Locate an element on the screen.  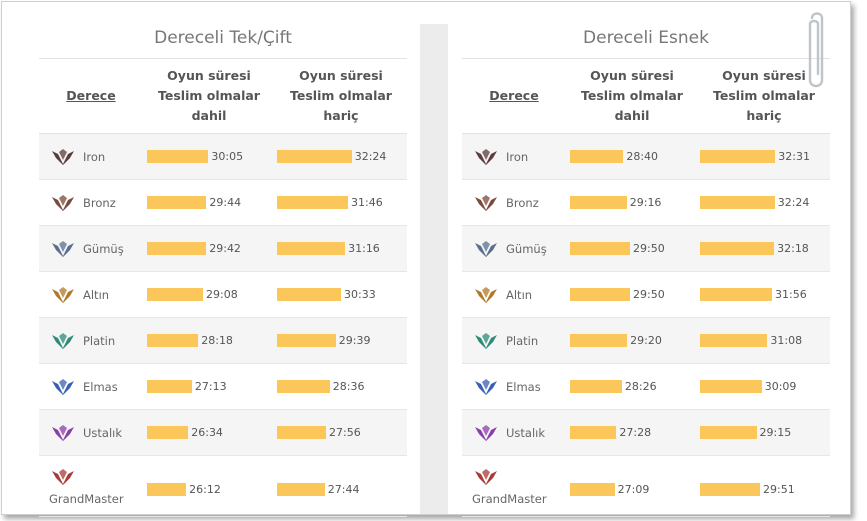
value-cell: 29:16 is located at coordinates (635, 202).